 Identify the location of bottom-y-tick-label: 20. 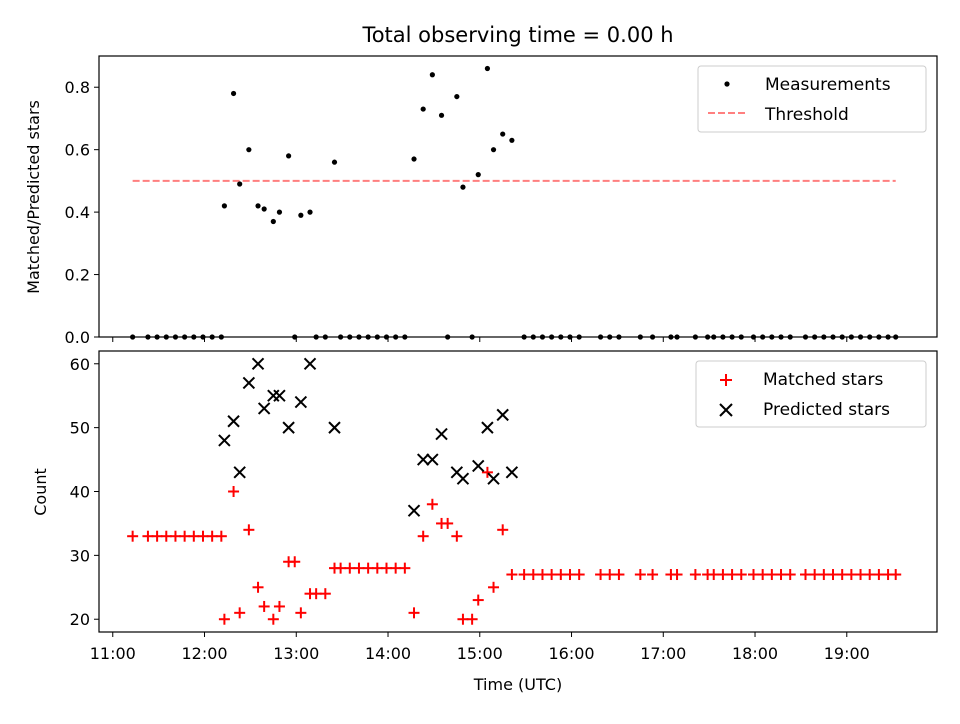
(80, 619).